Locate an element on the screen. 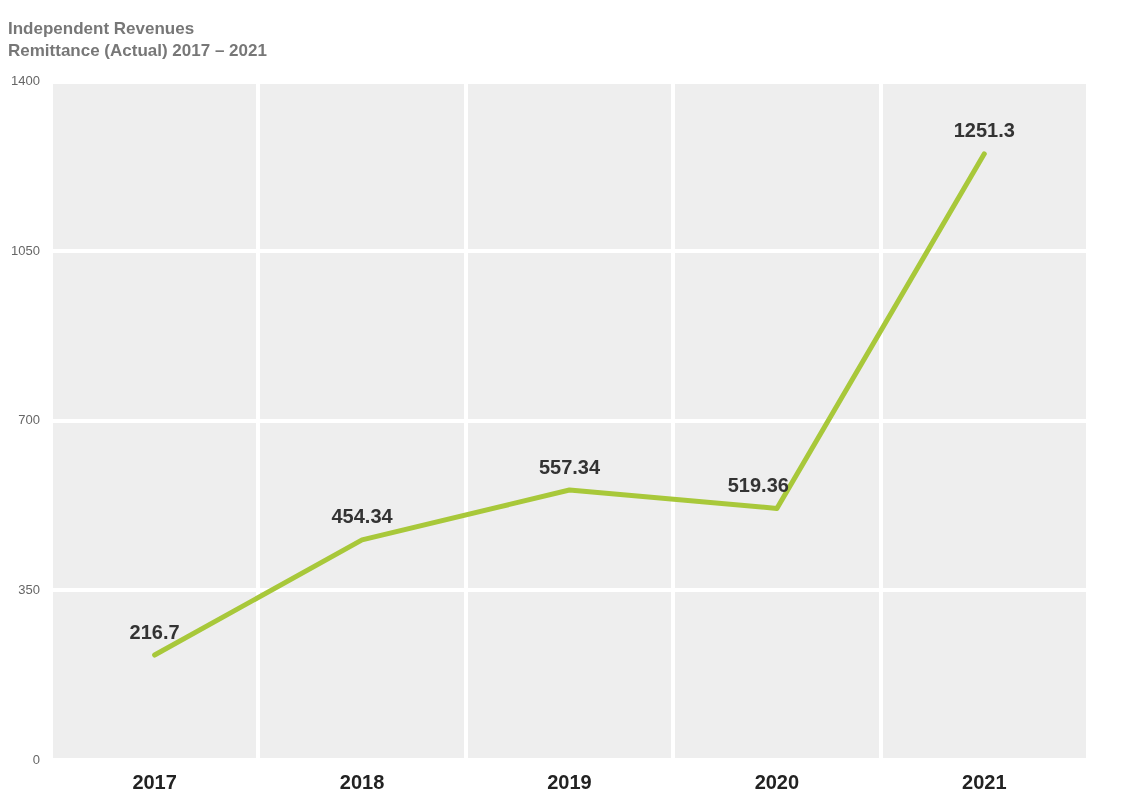  data-label: 454.34 is located at coordinates (362, 516).